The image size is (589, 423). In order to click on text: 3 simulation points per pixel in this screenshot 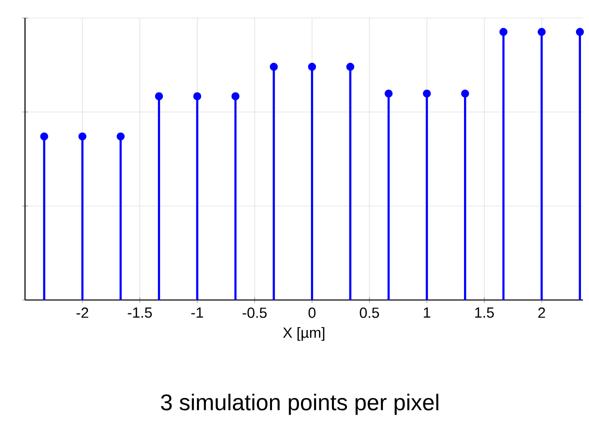, I will do `click(299, 404)`.